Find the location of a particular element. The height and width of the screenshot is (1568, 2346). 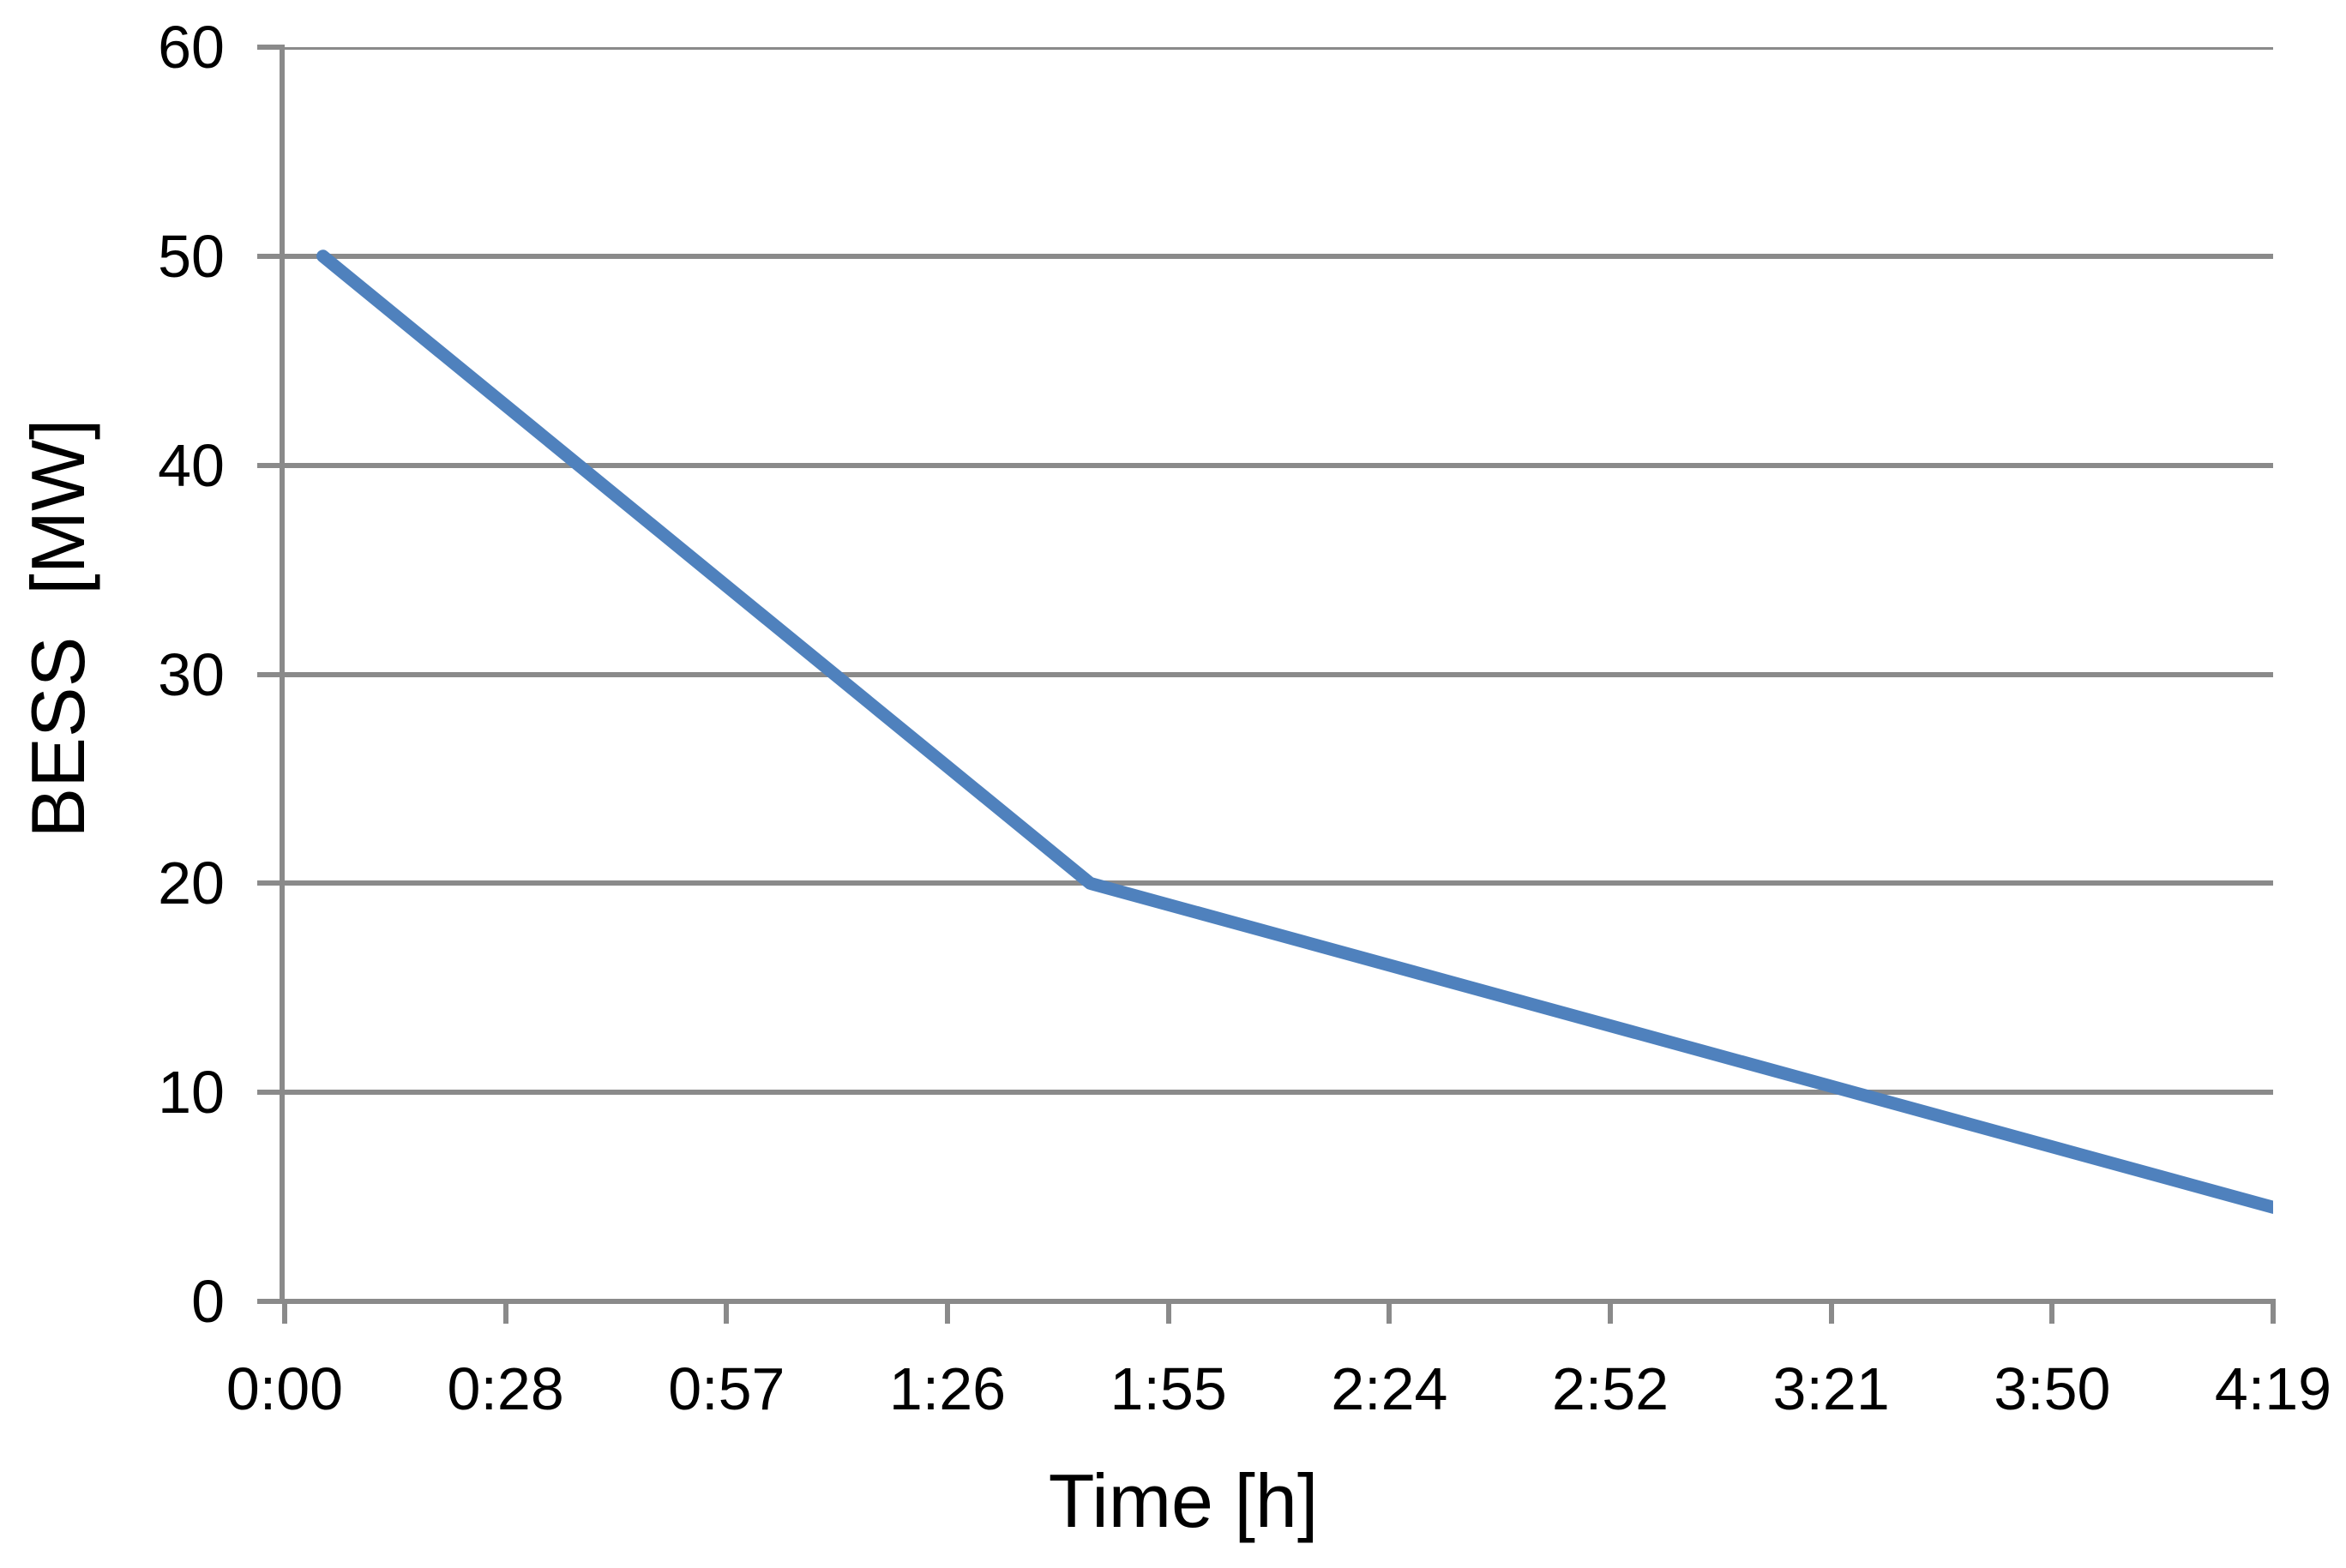

x-tick-label-1:26: 1:26 is located at coordinates (948, 1388).